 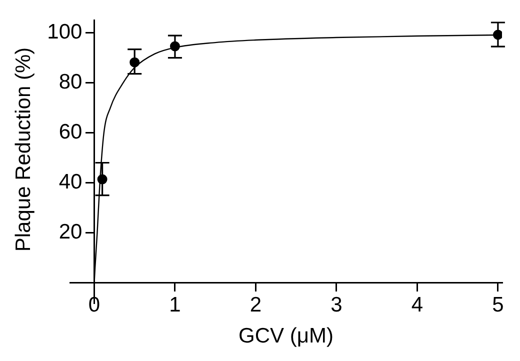 What do you see at coordinates (417, 304) in the screenshot?
I see `x-tick-label: 4` at bounding box center [417, 304].